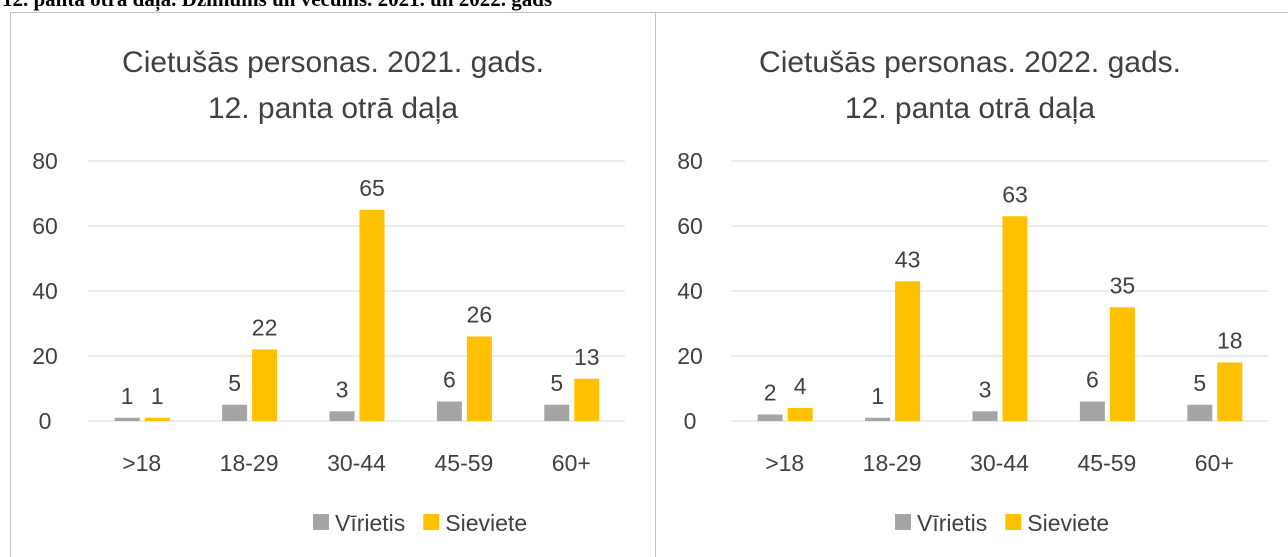 This screenshot has height=557, width=1288. I want to click on chart-title: Cietušās personas. 2021. gads., so click(333, 62).